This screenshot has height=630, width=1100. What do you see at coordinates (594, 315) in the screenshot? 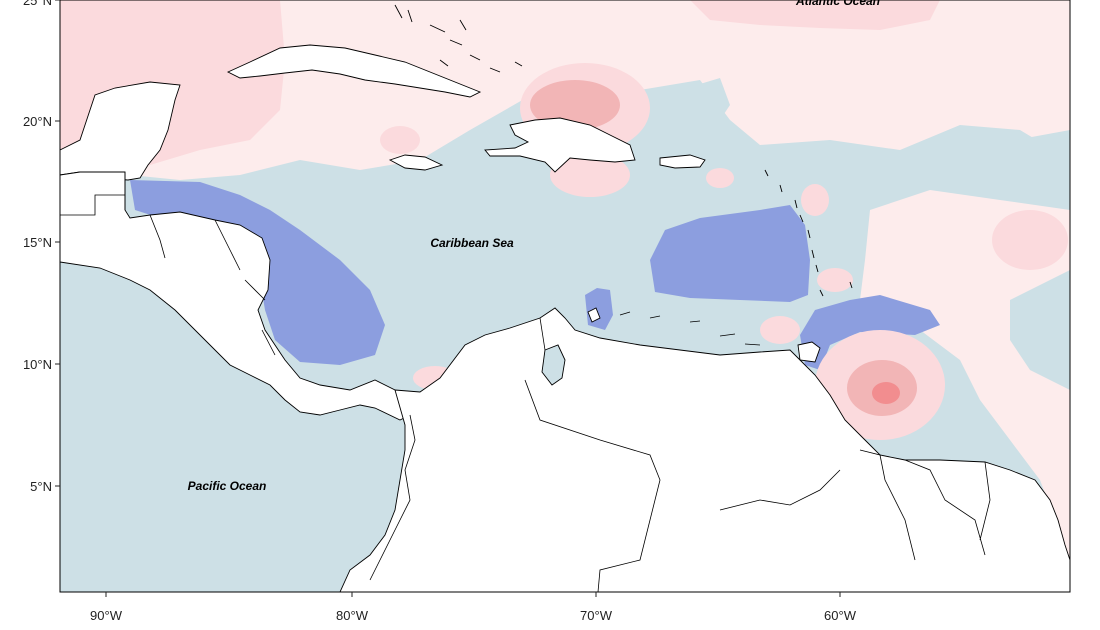
I see `abc-islands` at bounding box center [594, 315].